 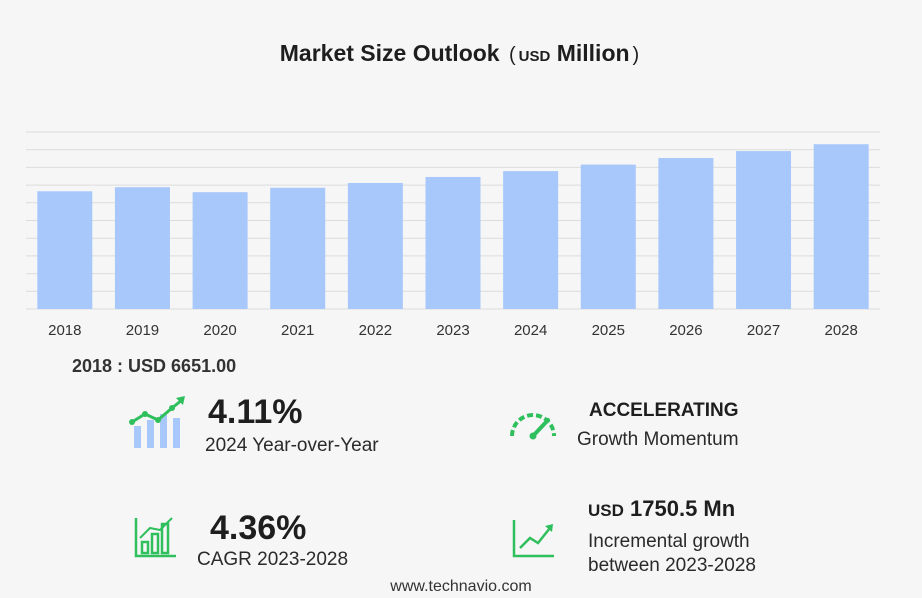 I want to click on x-tick-label: 2026, so click(x=685, y=330).